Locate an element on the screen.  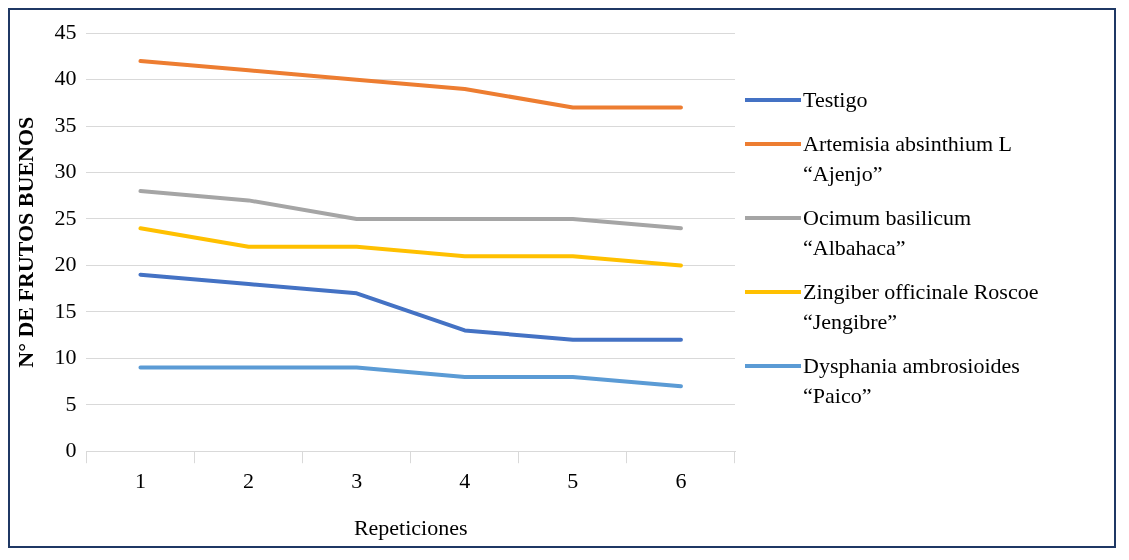
y-tick-label: 45 is located at coordinates (65, 31).